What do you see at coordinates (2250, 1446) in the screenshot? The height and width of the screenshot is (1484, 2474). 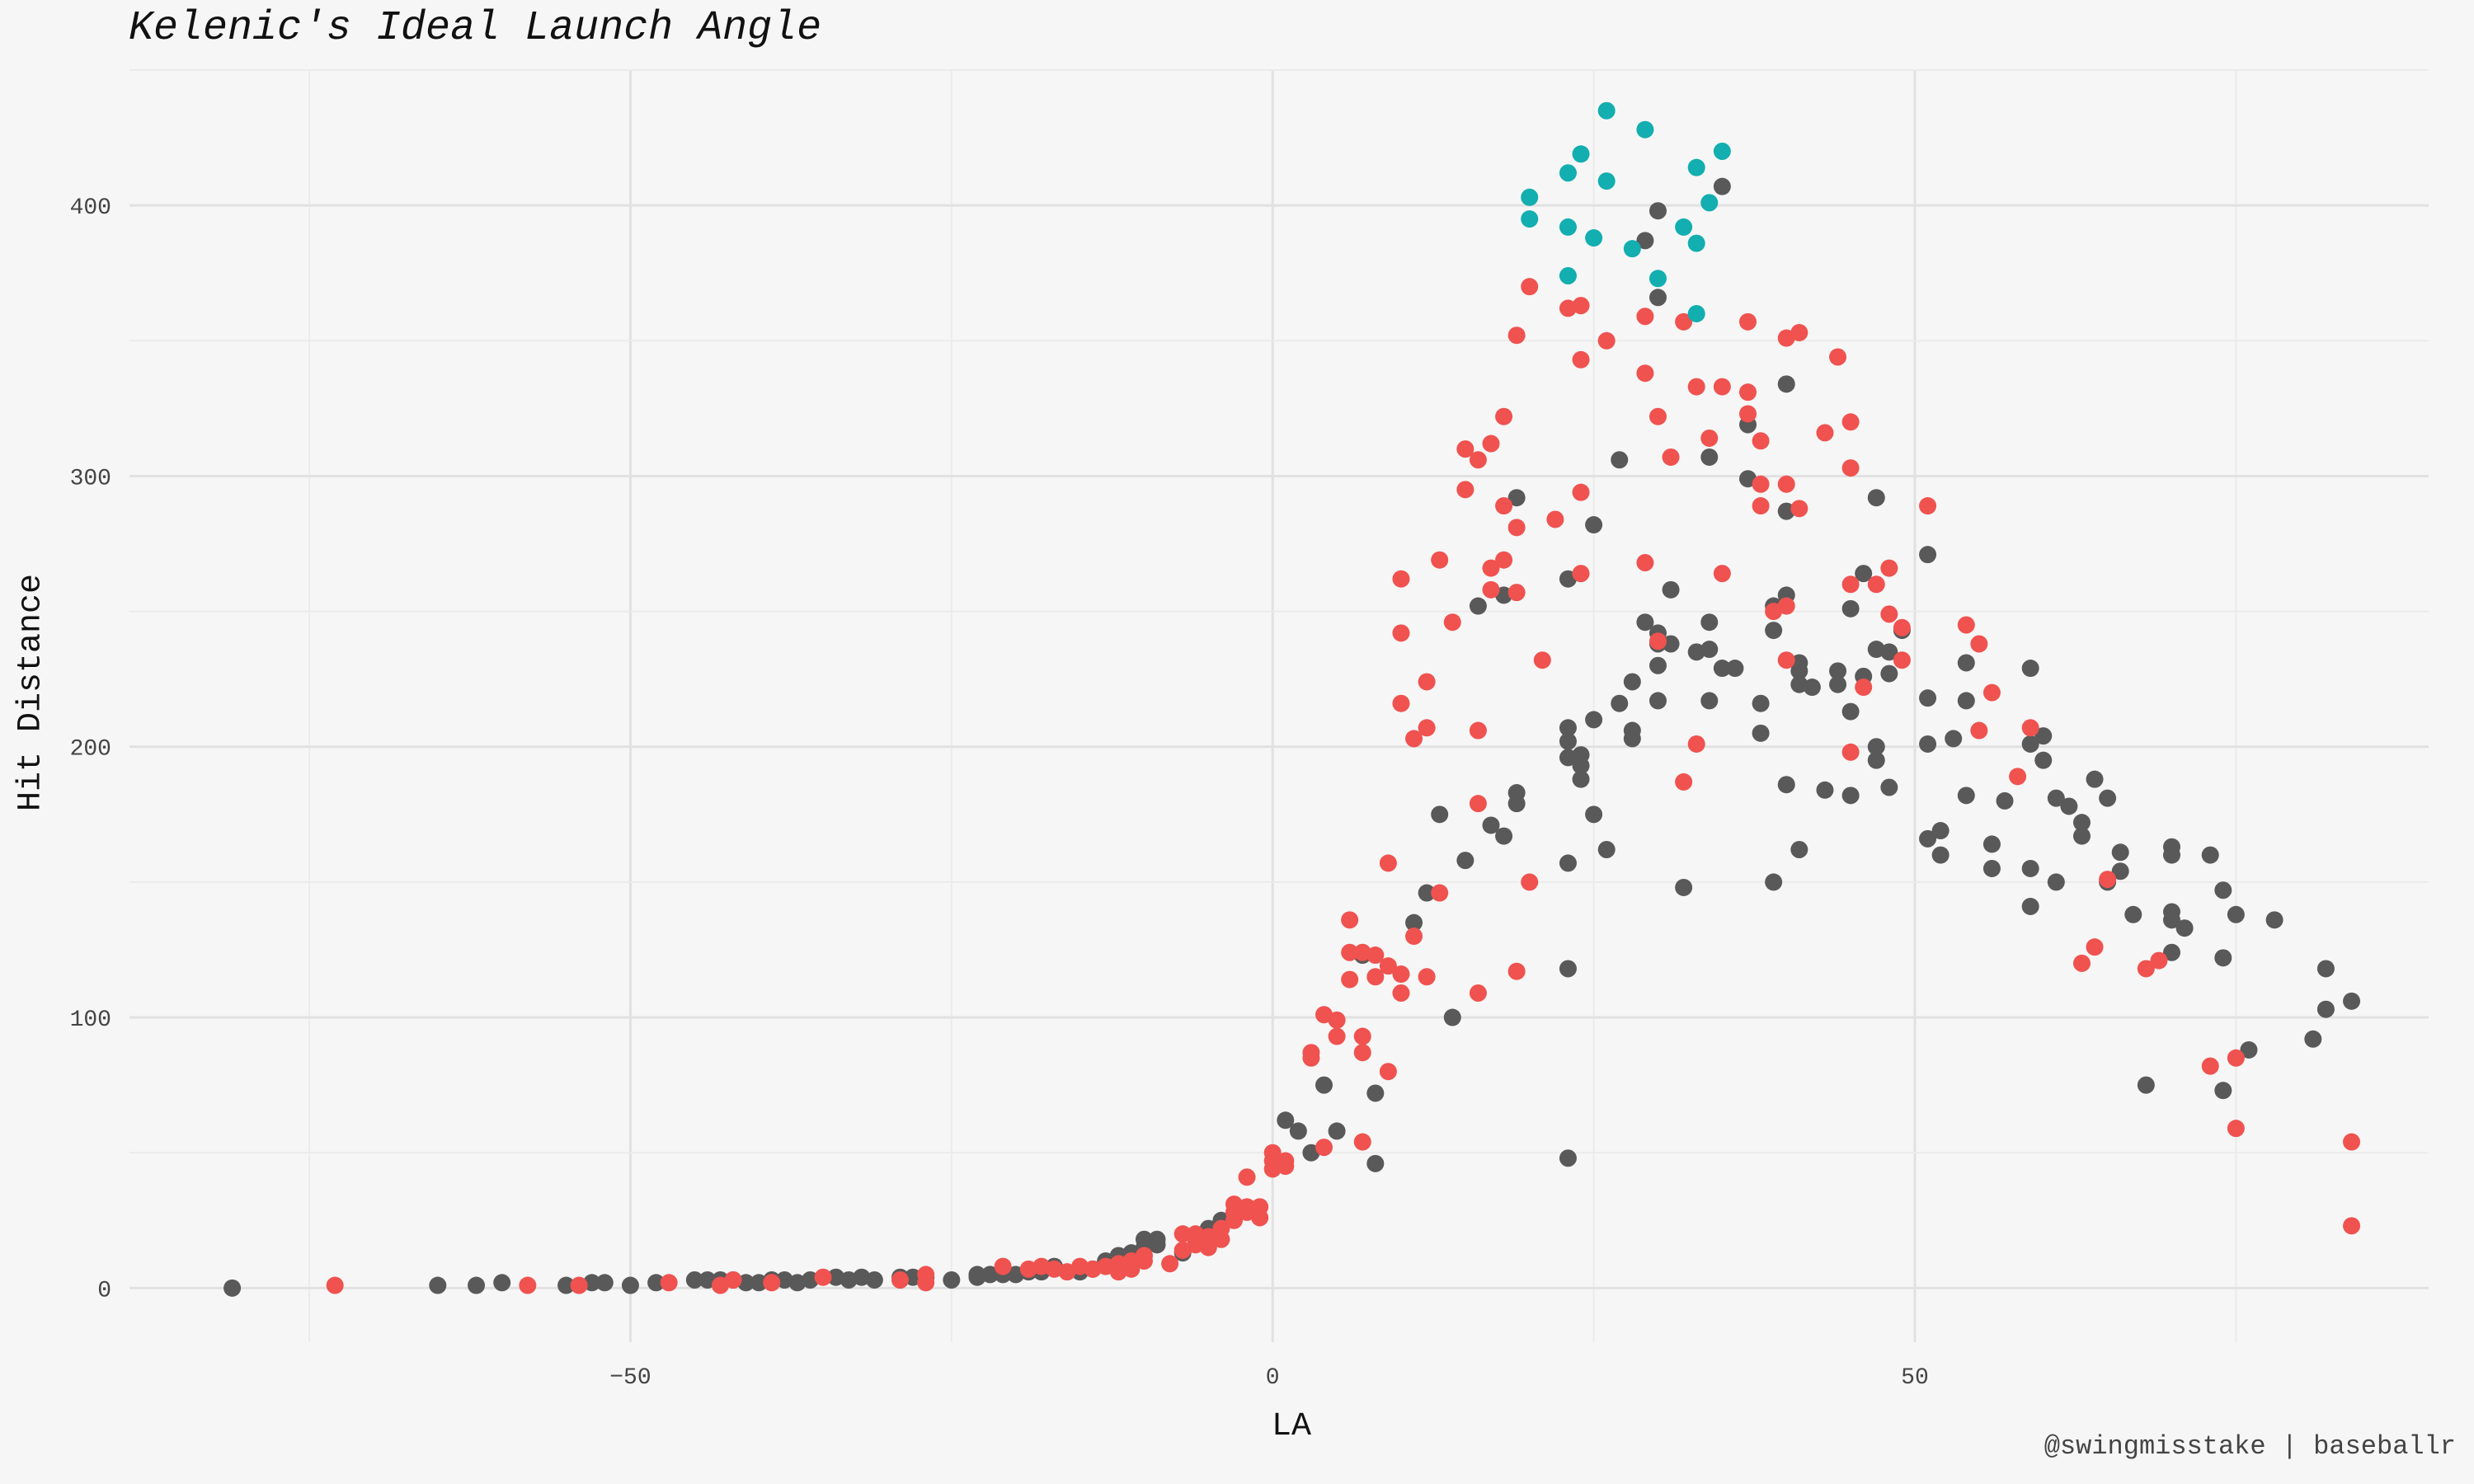 I see `caption: @swingmisstake | baseballr` at bounding box center [2250, 1446].